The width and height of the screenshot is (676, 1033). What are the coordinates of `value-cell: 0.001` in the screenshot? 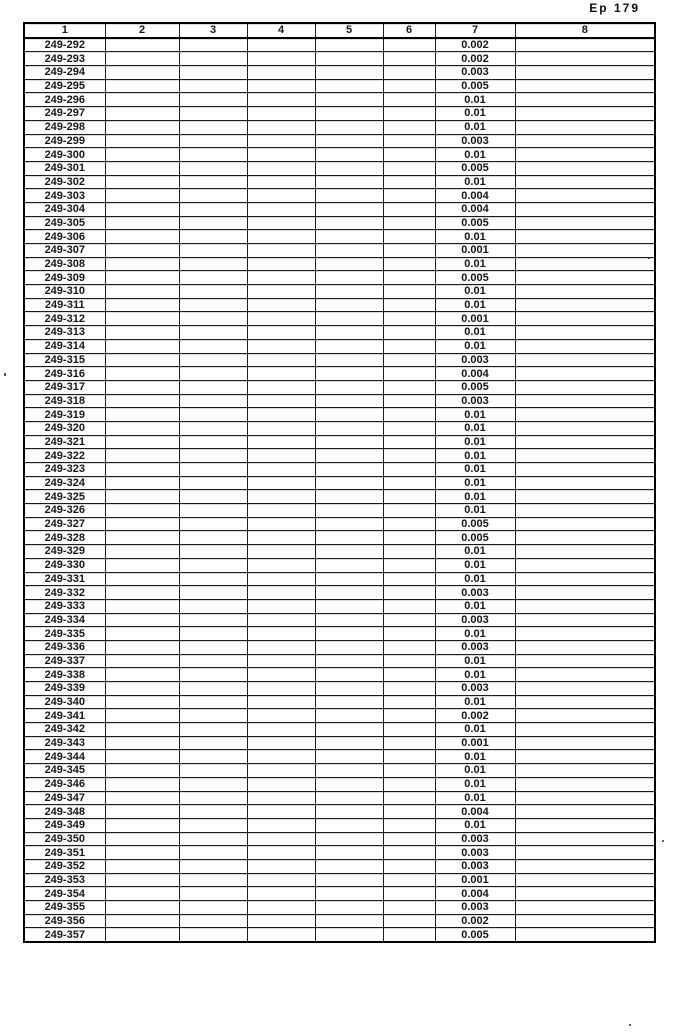 It's located at (475, 250).